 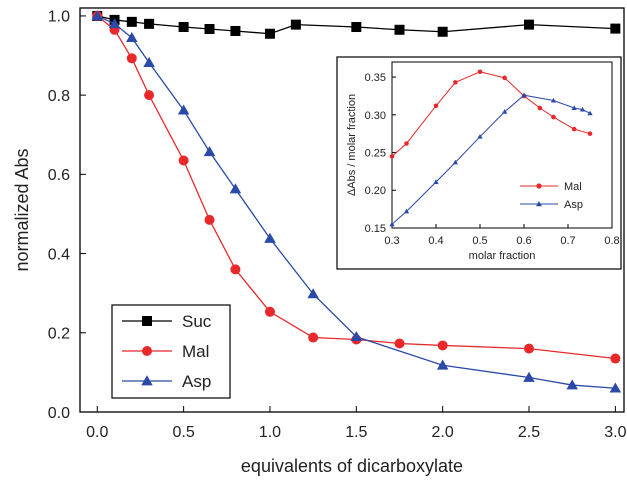 What do you see at coordinates (375, 229) in the screenshot?
I see `y-tick-label: 0.15` at bounding box center [375, 229].